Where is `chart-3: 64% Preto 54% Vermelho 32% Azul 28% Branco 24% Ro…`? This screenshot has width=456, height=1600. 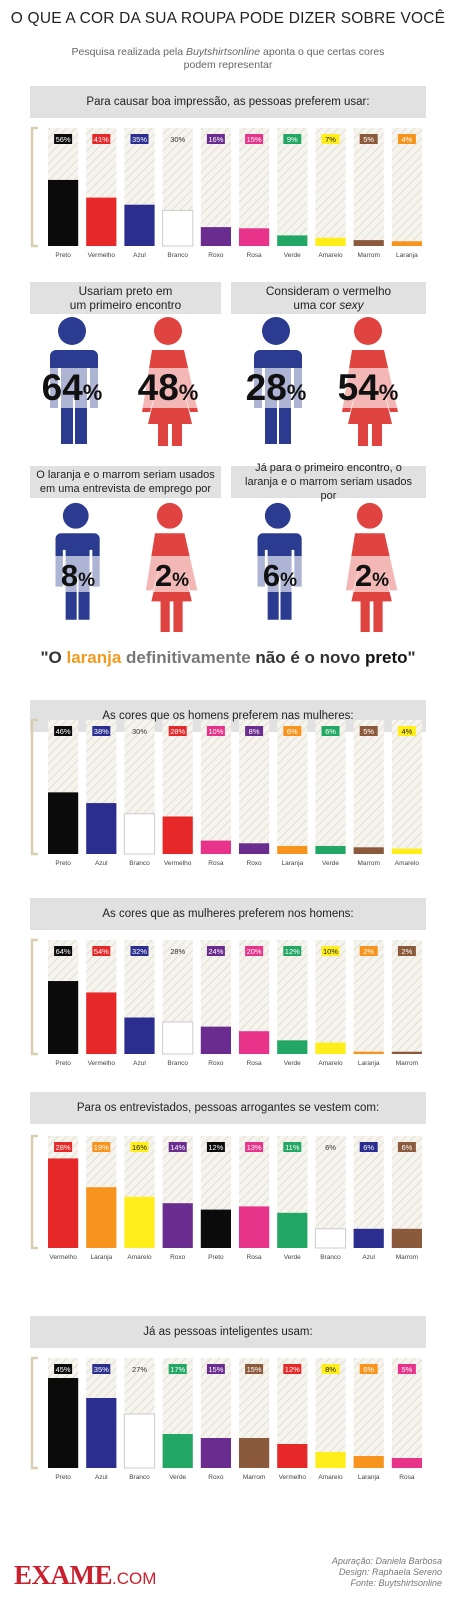 chart-3: 64% Preto 54% Vermelho 32% Azul 28% Branco 24% Ro… is located at coordinates (226, 1002).